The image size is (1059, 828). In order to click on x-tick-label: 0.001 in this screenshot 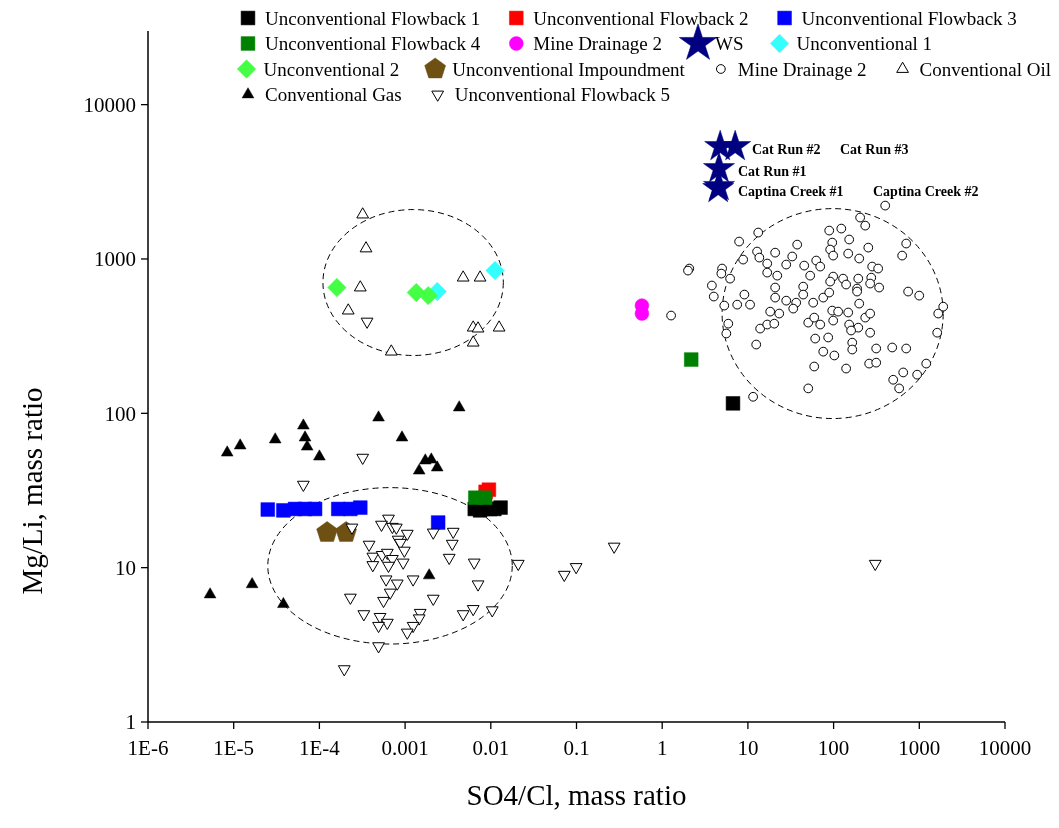, I will do `click(405, 748)`.